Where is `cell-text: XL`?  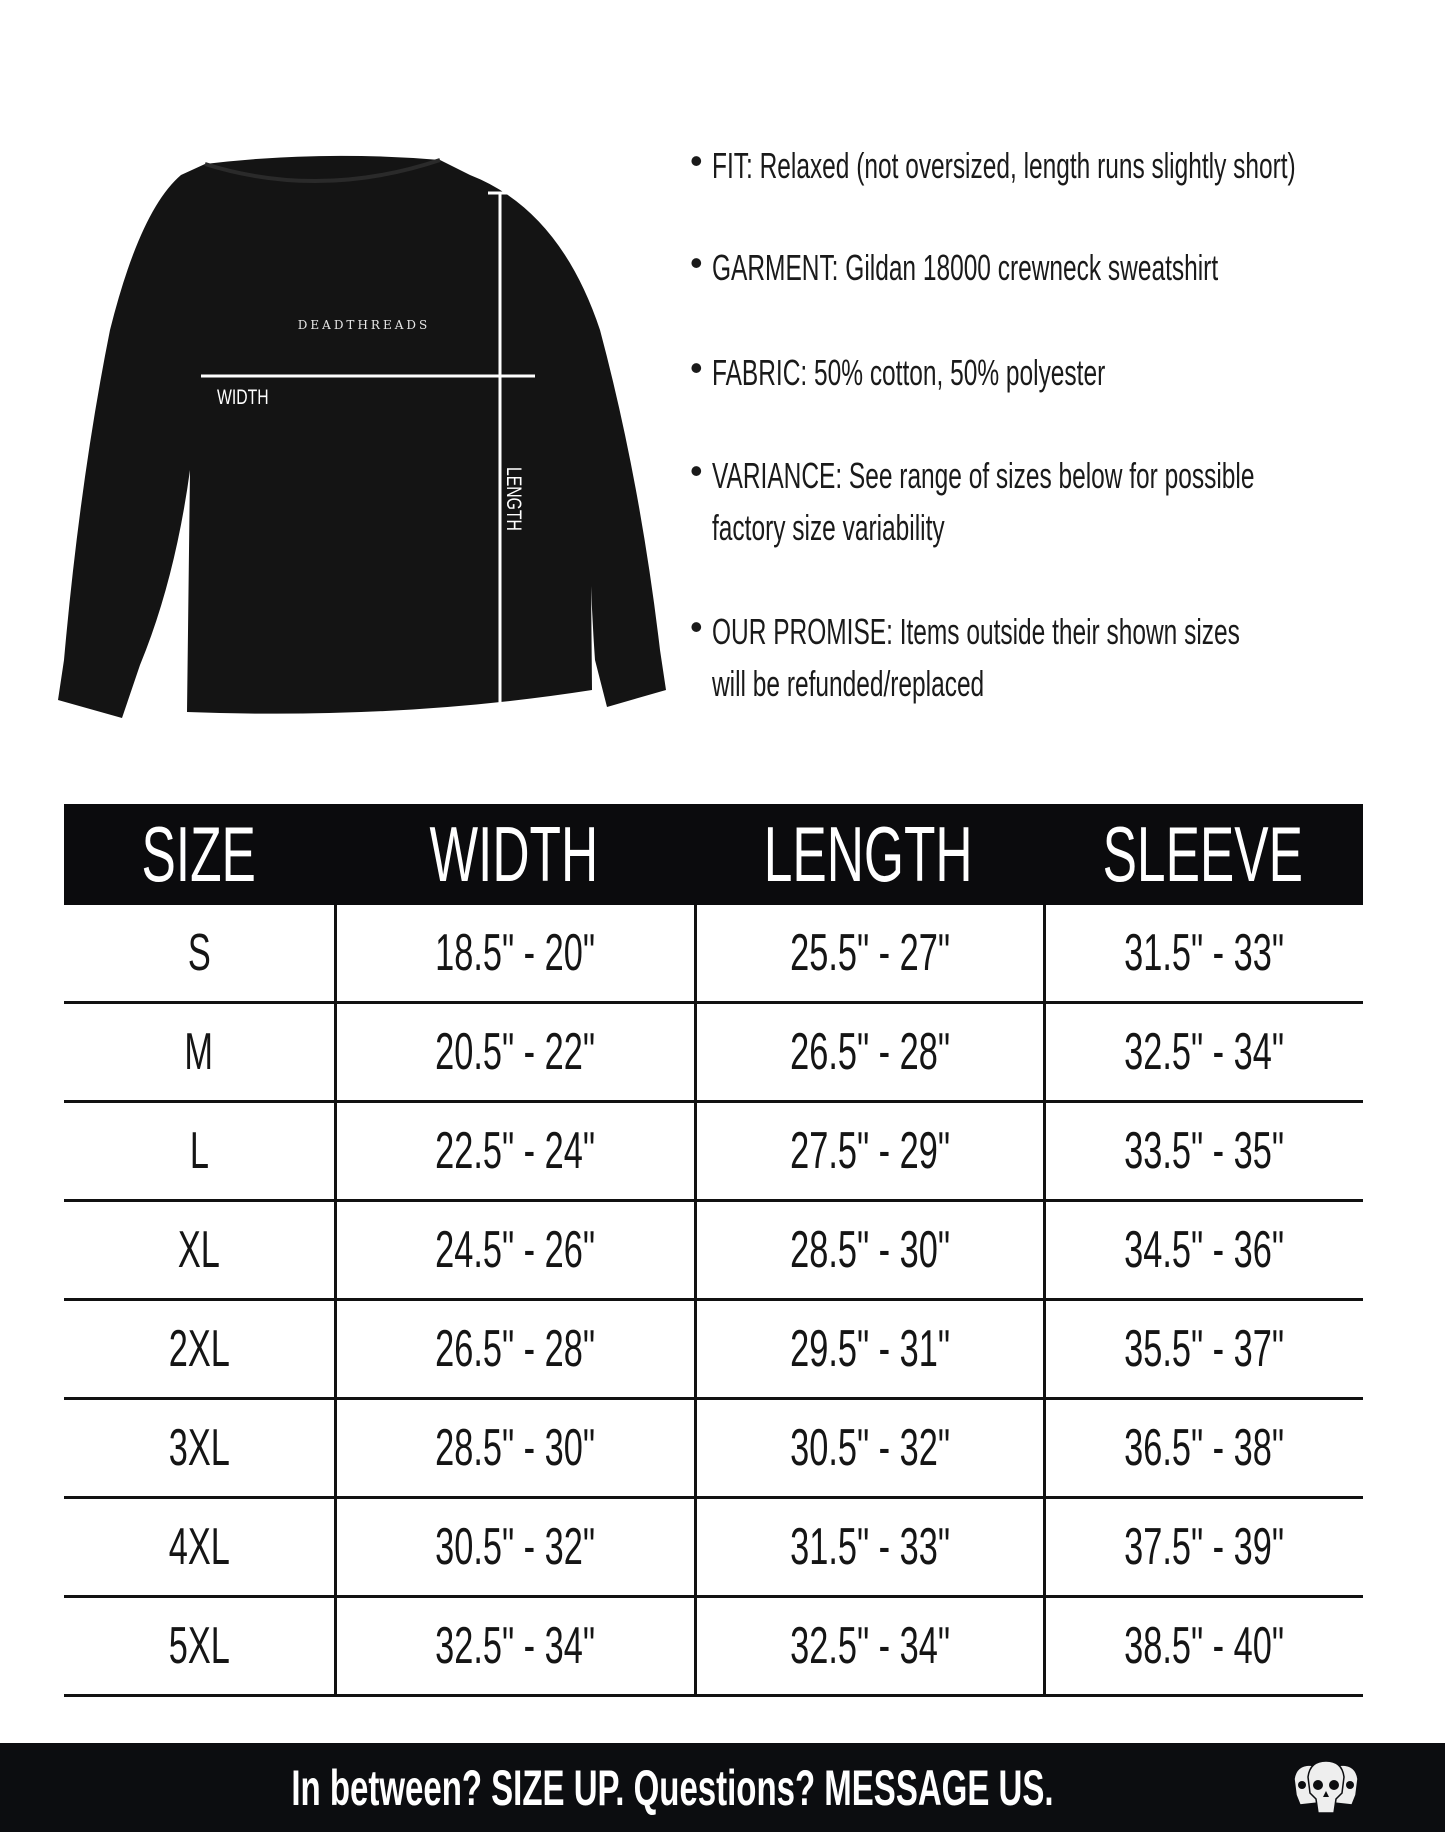 cell-text: XL is located at coordinates (199, 1250).